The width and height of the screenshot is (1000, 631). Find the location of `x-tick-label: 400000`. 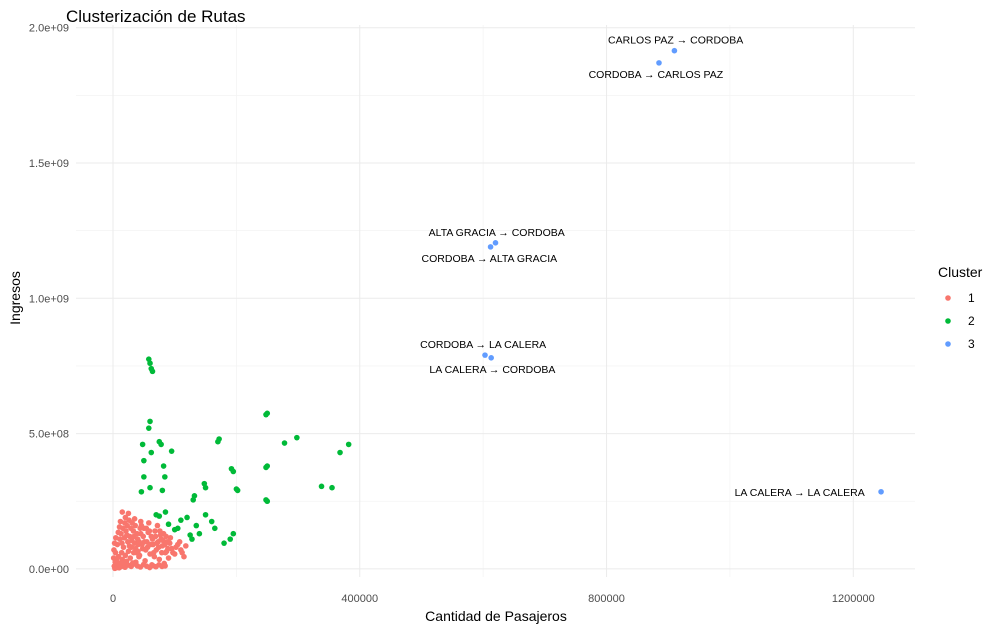

x-tick-label: 400000 is located at coordinates (359, 599).